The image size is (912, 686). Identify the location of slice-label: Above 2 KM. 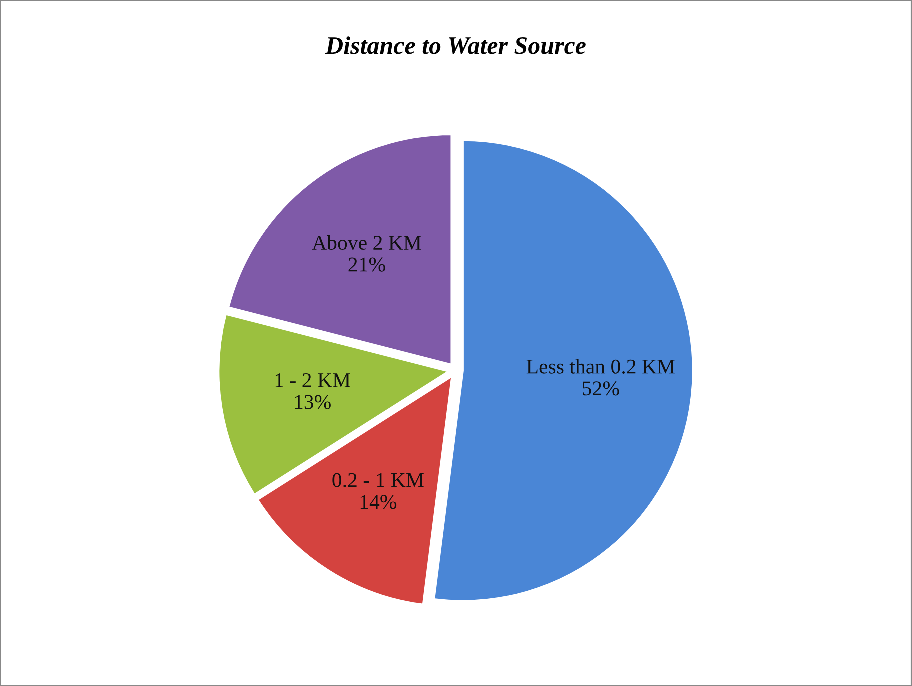
(367, 242).